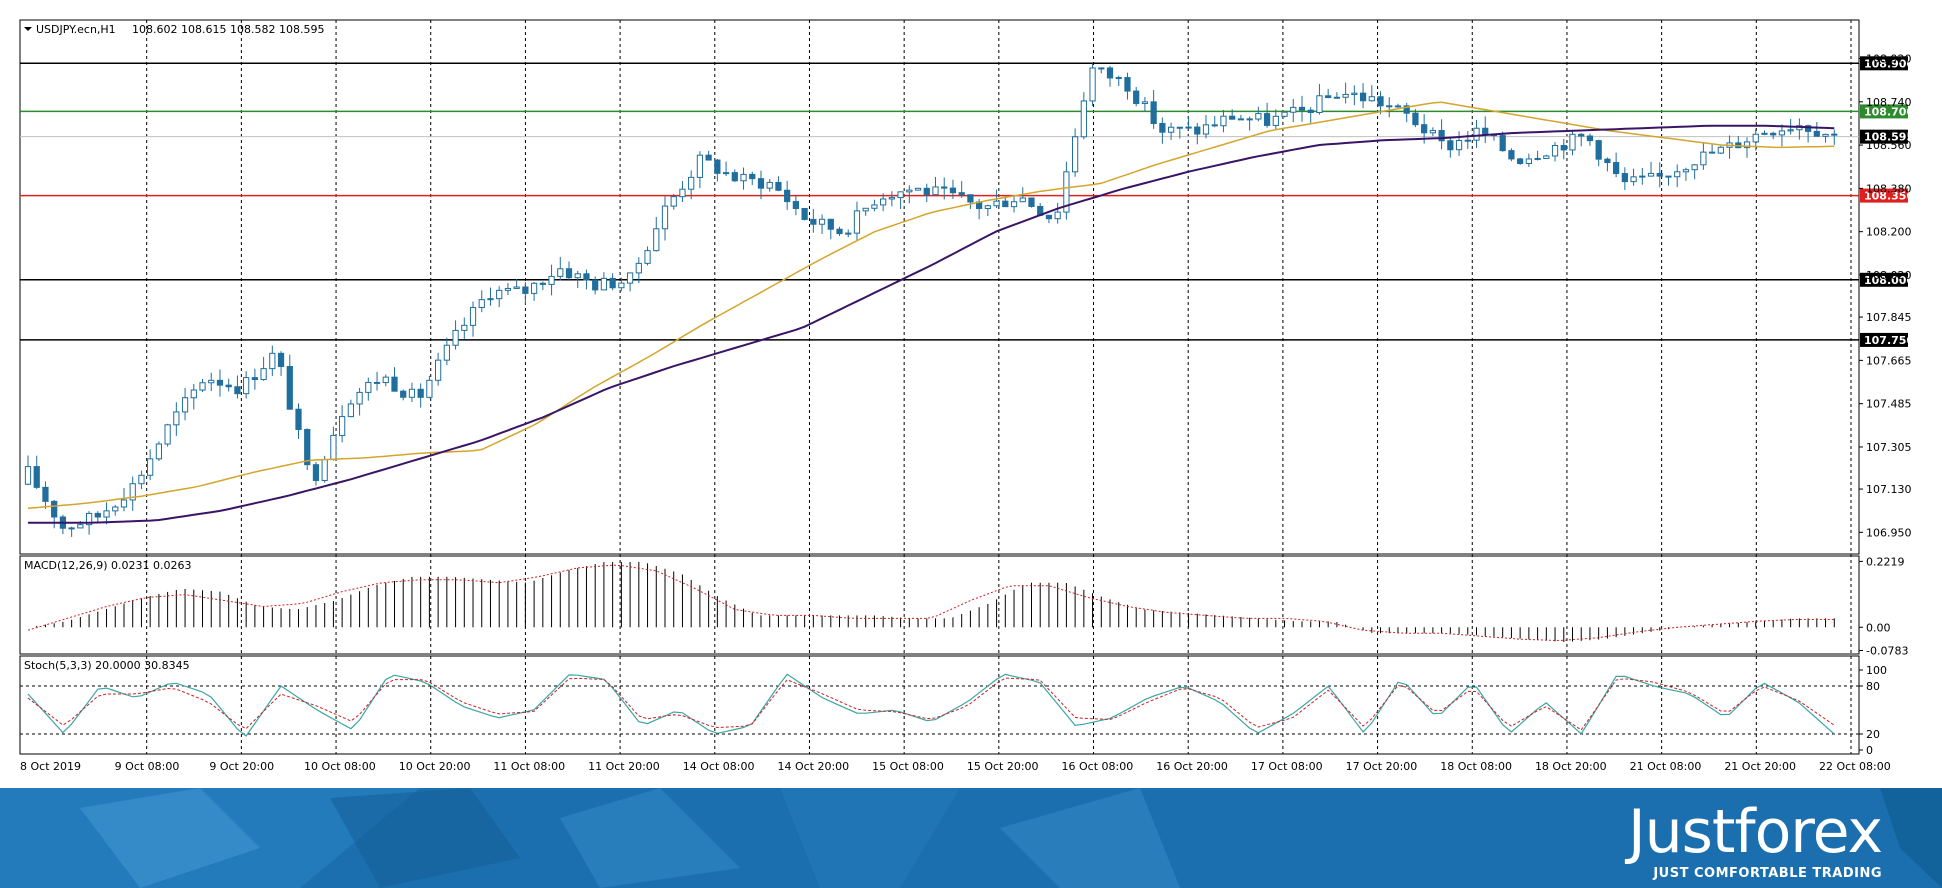  I want to click on y-tick-label: 106.950, so click(1889, 532).